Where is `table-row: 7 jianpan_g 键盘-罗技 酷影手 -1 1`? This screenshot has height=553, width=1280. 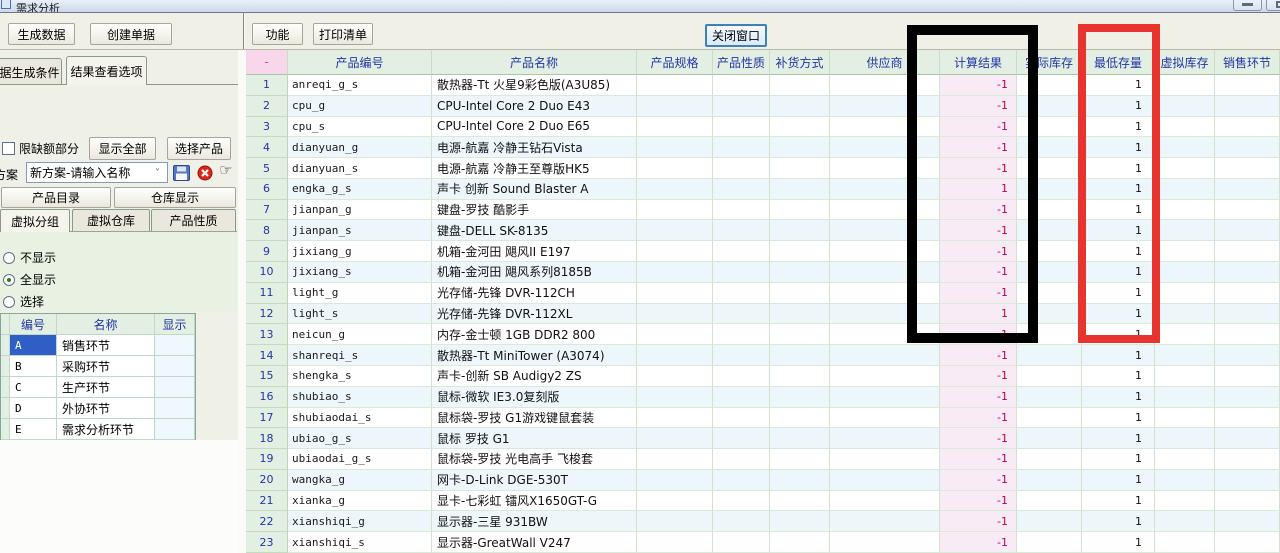 table-row: 7 jianpan_g 键盘-罗技 酷影手 -1 1 is located at coordinates (763, 210).